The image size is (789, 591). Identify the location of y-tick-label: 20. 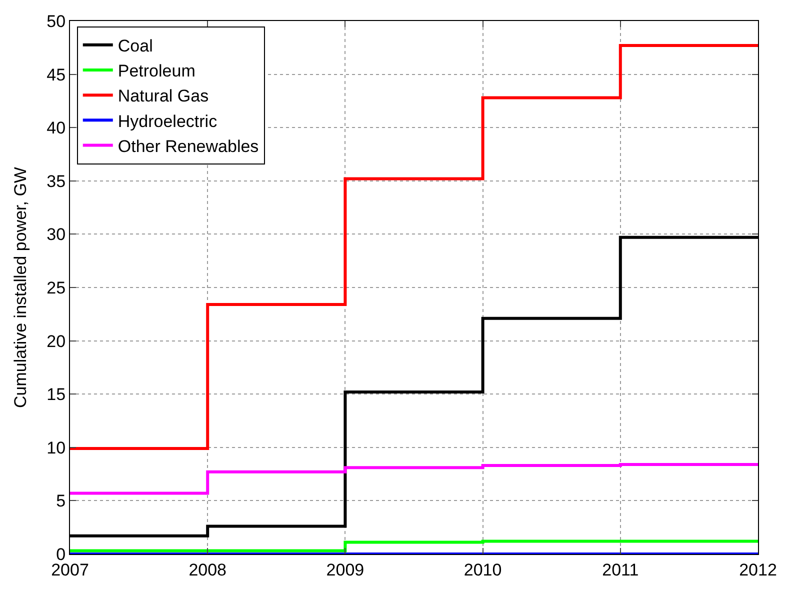
(56, 341).